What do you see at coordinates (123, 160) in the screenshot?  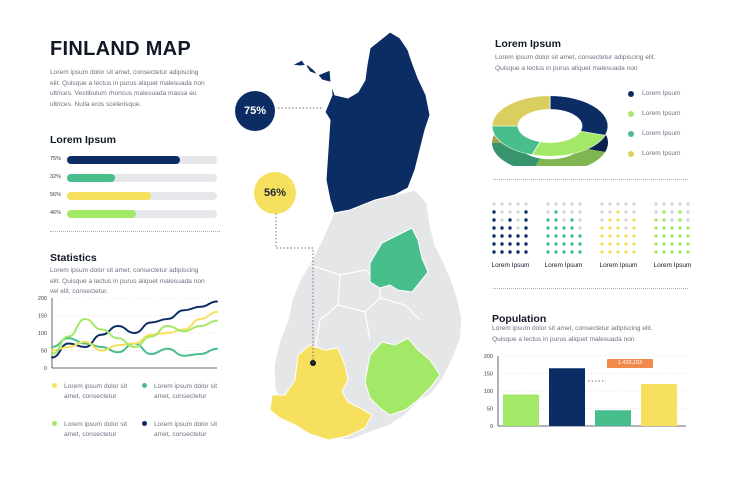 I see `progress-fill` at bounding box center [123, 160].